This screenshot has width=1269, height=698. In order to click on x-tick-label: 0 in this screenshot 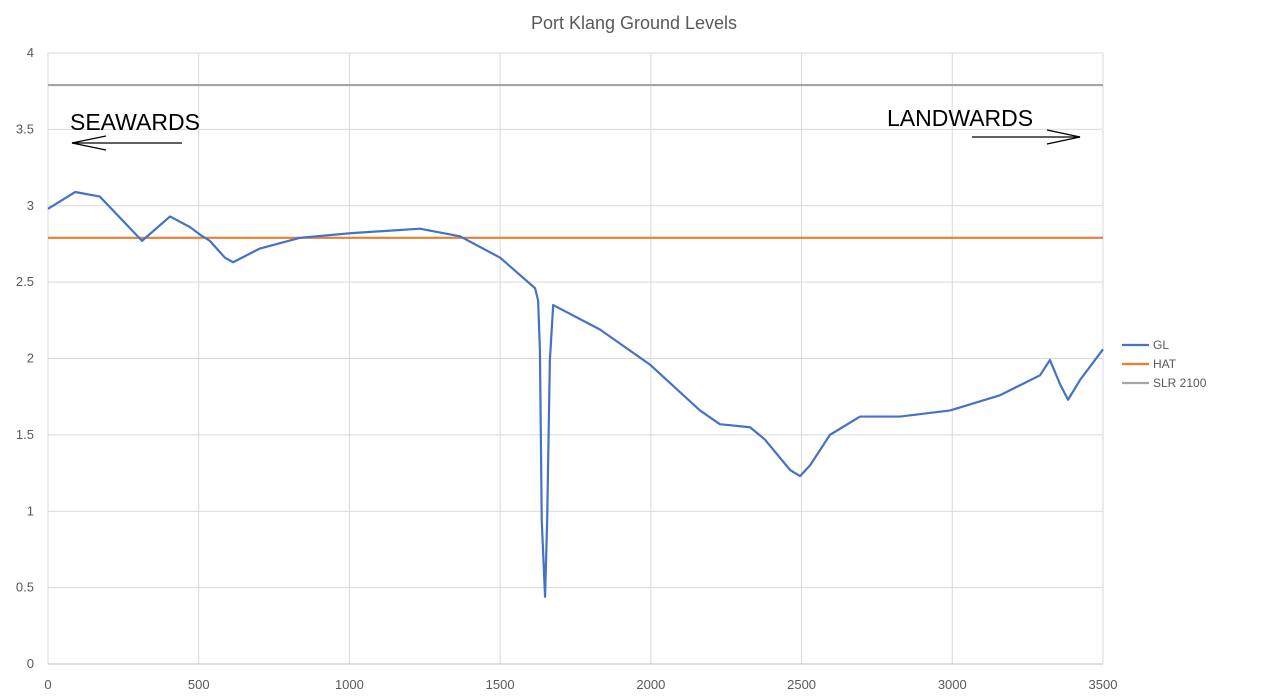, I will do `click(47, 684)`.